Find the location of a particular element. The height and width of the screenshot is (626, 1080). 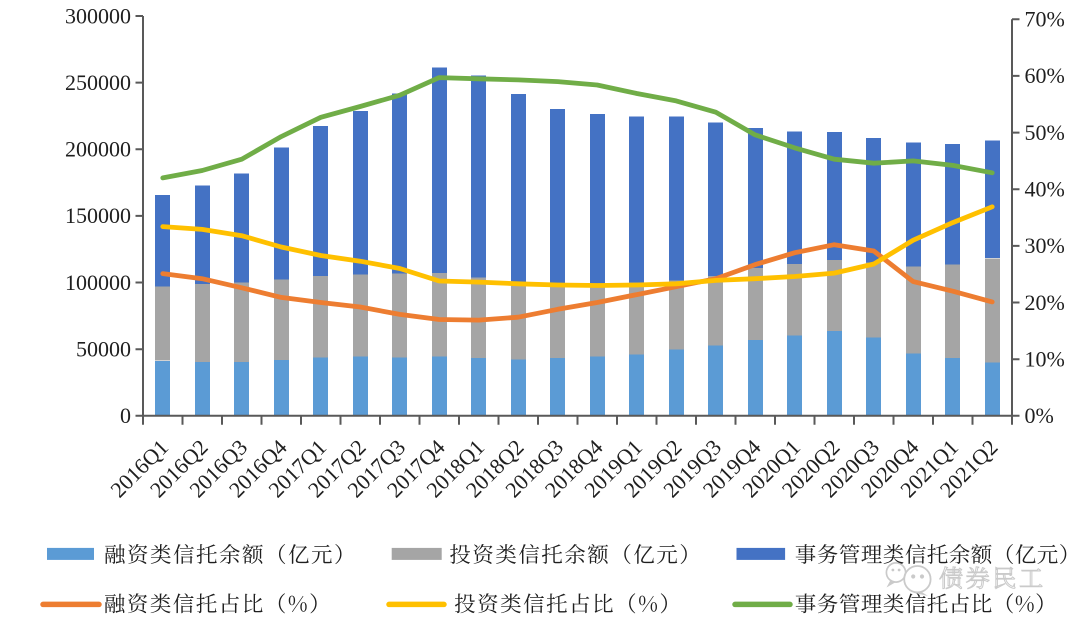

svg-text: 300000 is located at coordinates (98, 15).